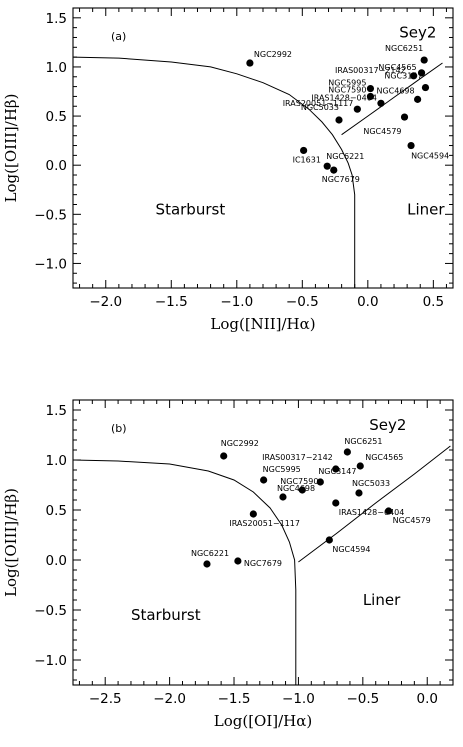  I want to click on panel-label: (b), so click(119, 428).